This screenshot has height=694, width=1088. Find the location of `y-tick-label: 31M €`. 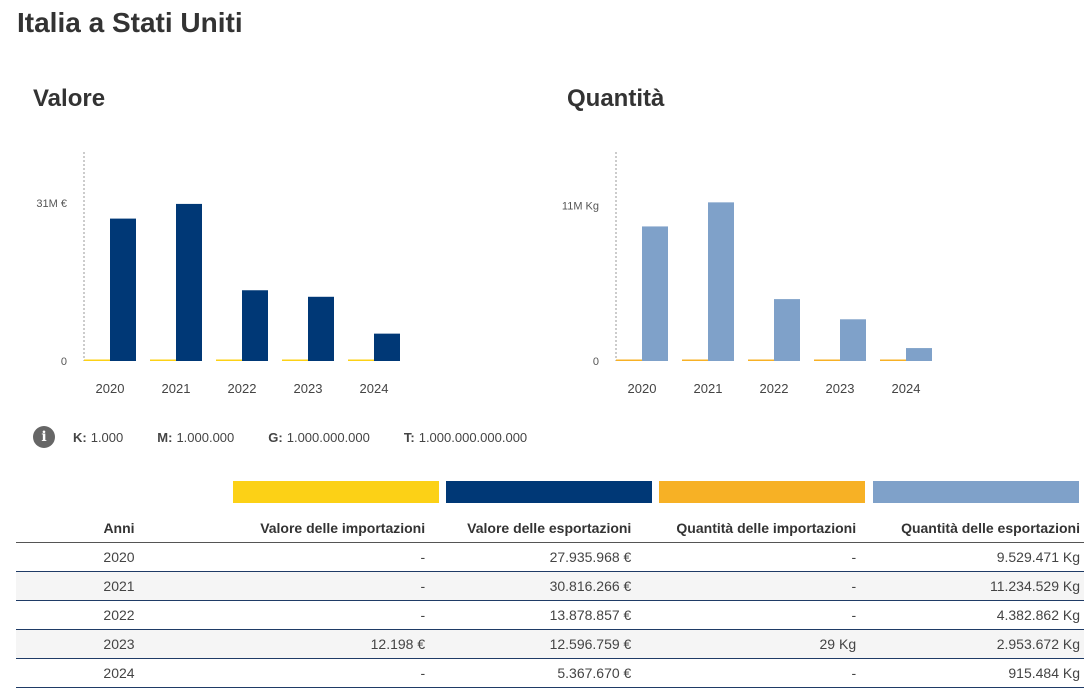

y-tick-label: 31M € is located at coordinates (51, 204).